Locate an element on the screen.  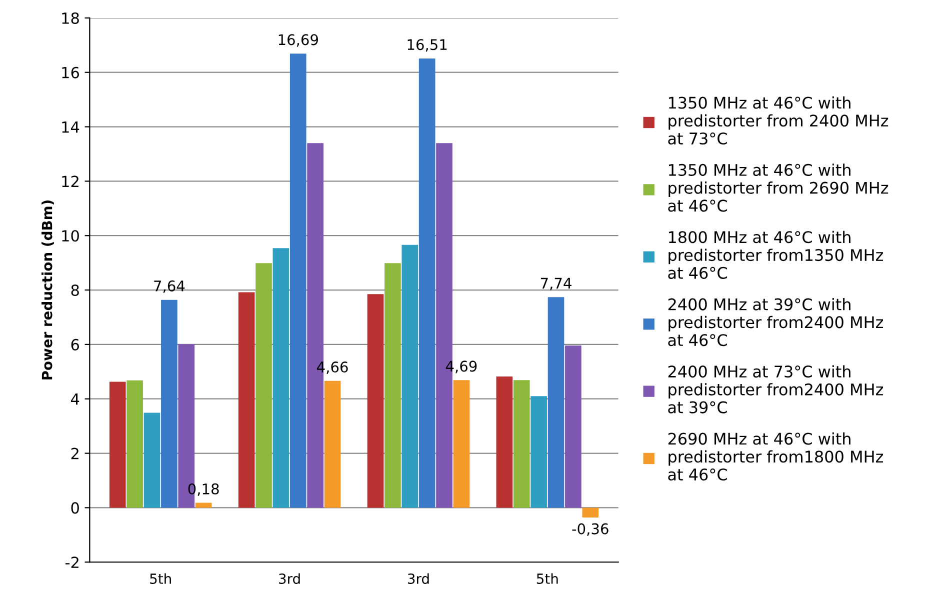
data-label: 16,51 is located at coordinates (427, 45).